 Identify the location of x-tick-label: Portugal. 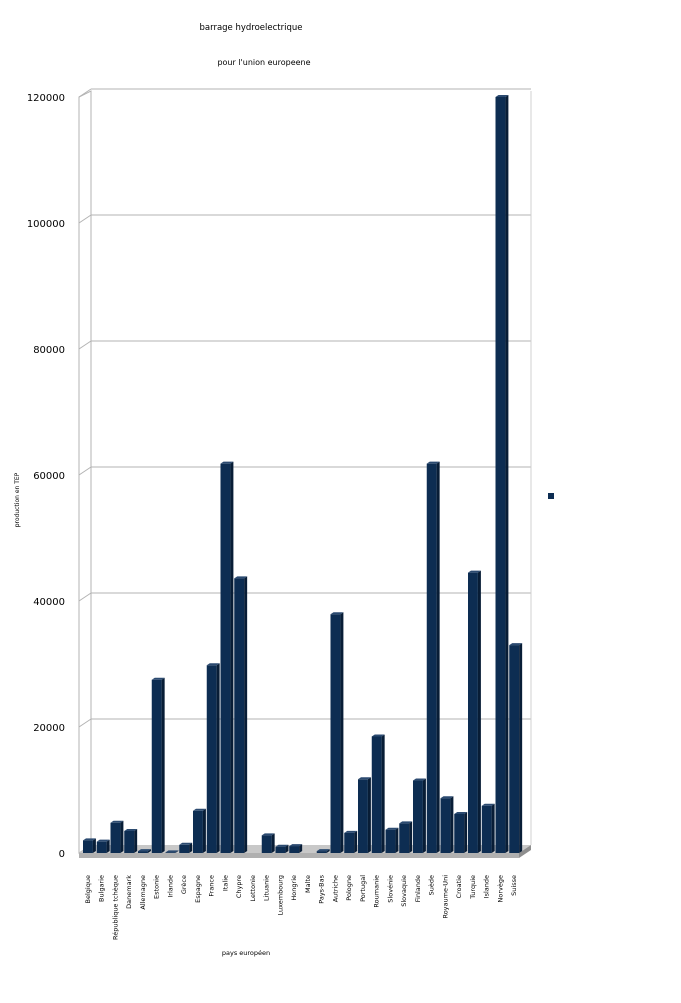
(363, 888).